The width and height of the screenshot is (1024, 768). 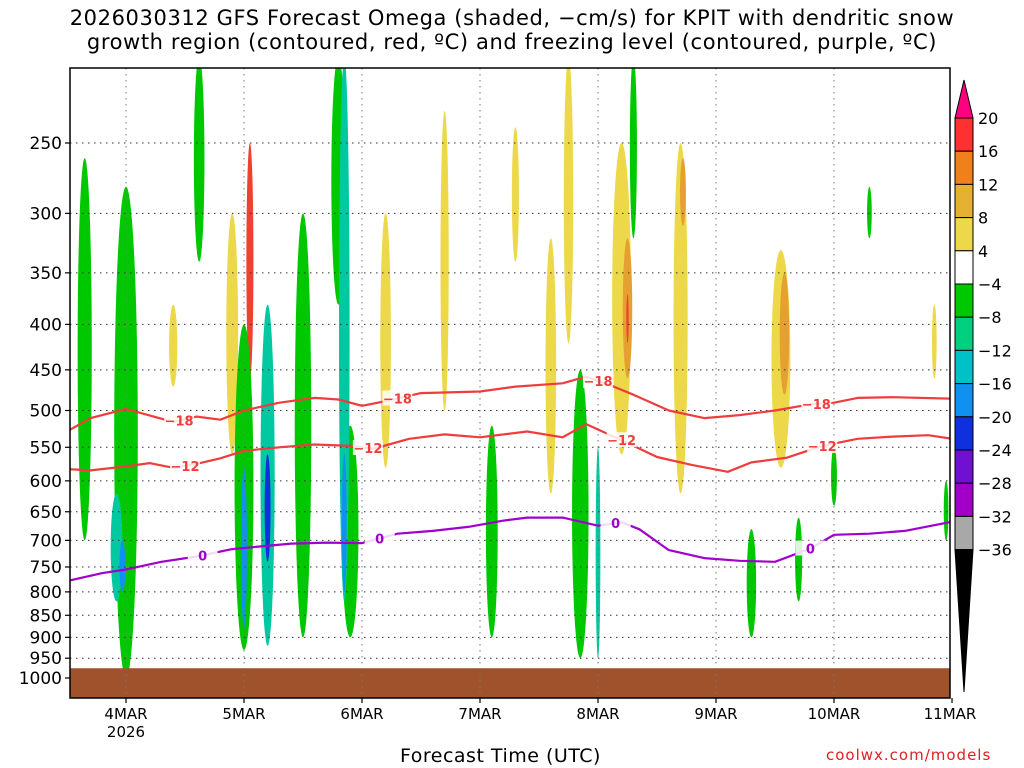 I want to click on colorbar-label: 20, so click(x=988, y=118).